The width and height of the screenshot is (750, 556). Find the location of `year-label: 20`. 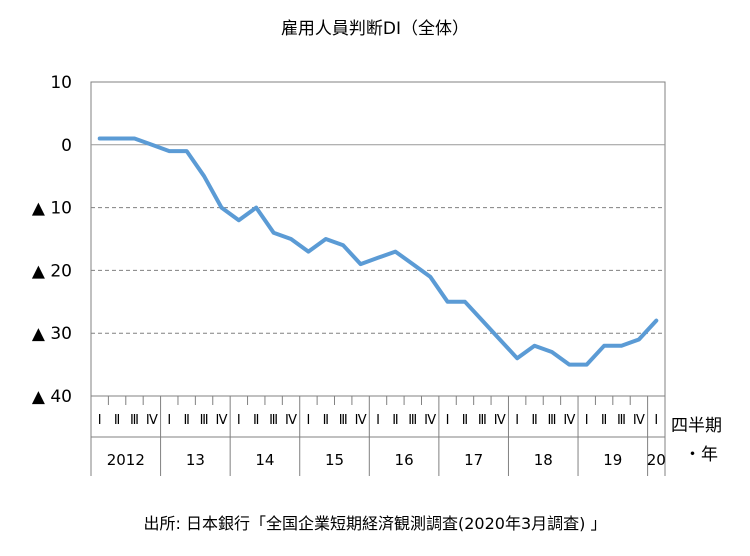

year-label: 20 is located at coordinates (656, 460).